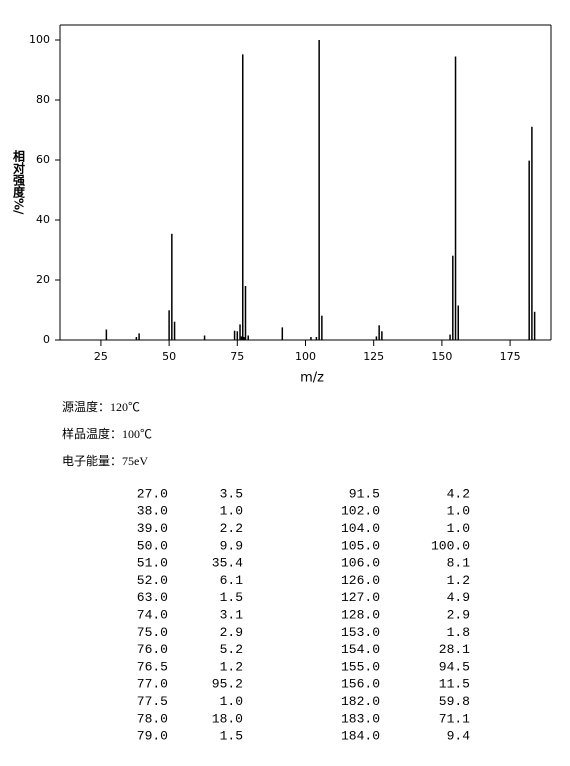 This screenshot has width=570, height=766. I want to click on table-cell: 8.1, so click(459, 563).